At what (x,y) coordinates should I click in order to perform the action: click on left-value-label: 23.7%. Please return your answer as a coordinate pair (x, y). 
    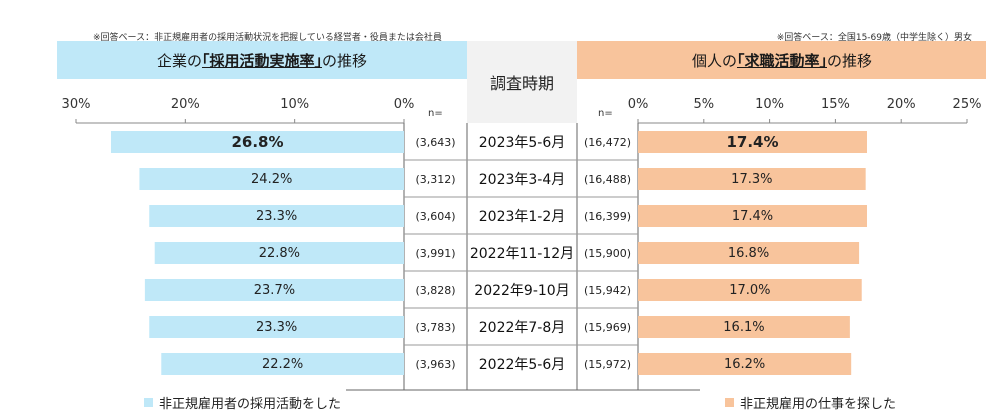
    Looking at the image, I should click on (274, 290).